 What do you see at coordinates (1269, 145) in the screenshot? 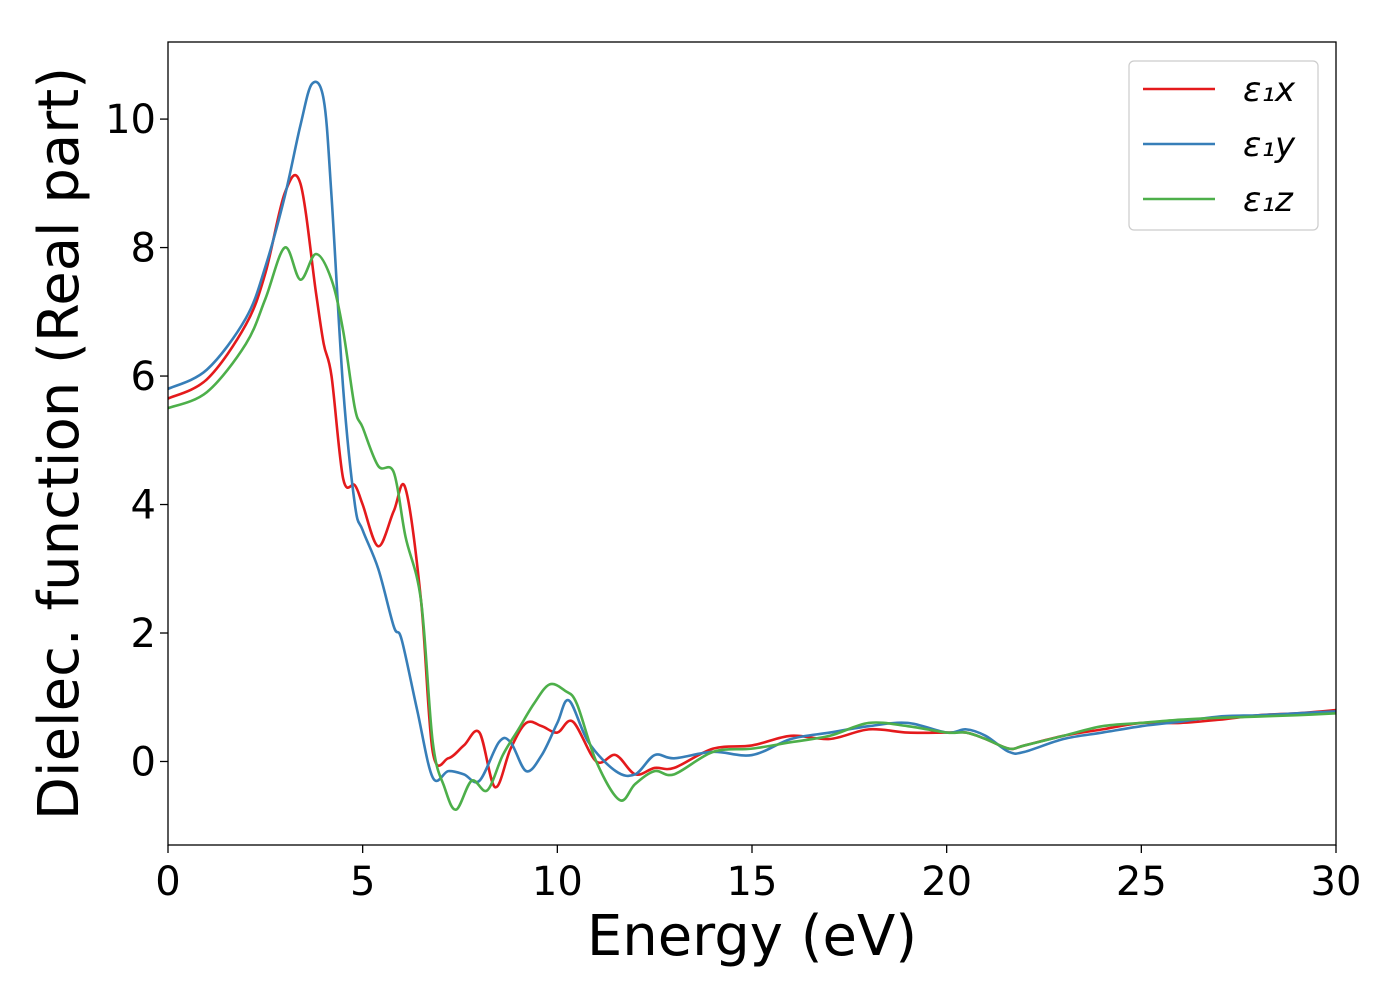
I see `legend-label-2: ε₁y` at bounding box center [1269, 145].